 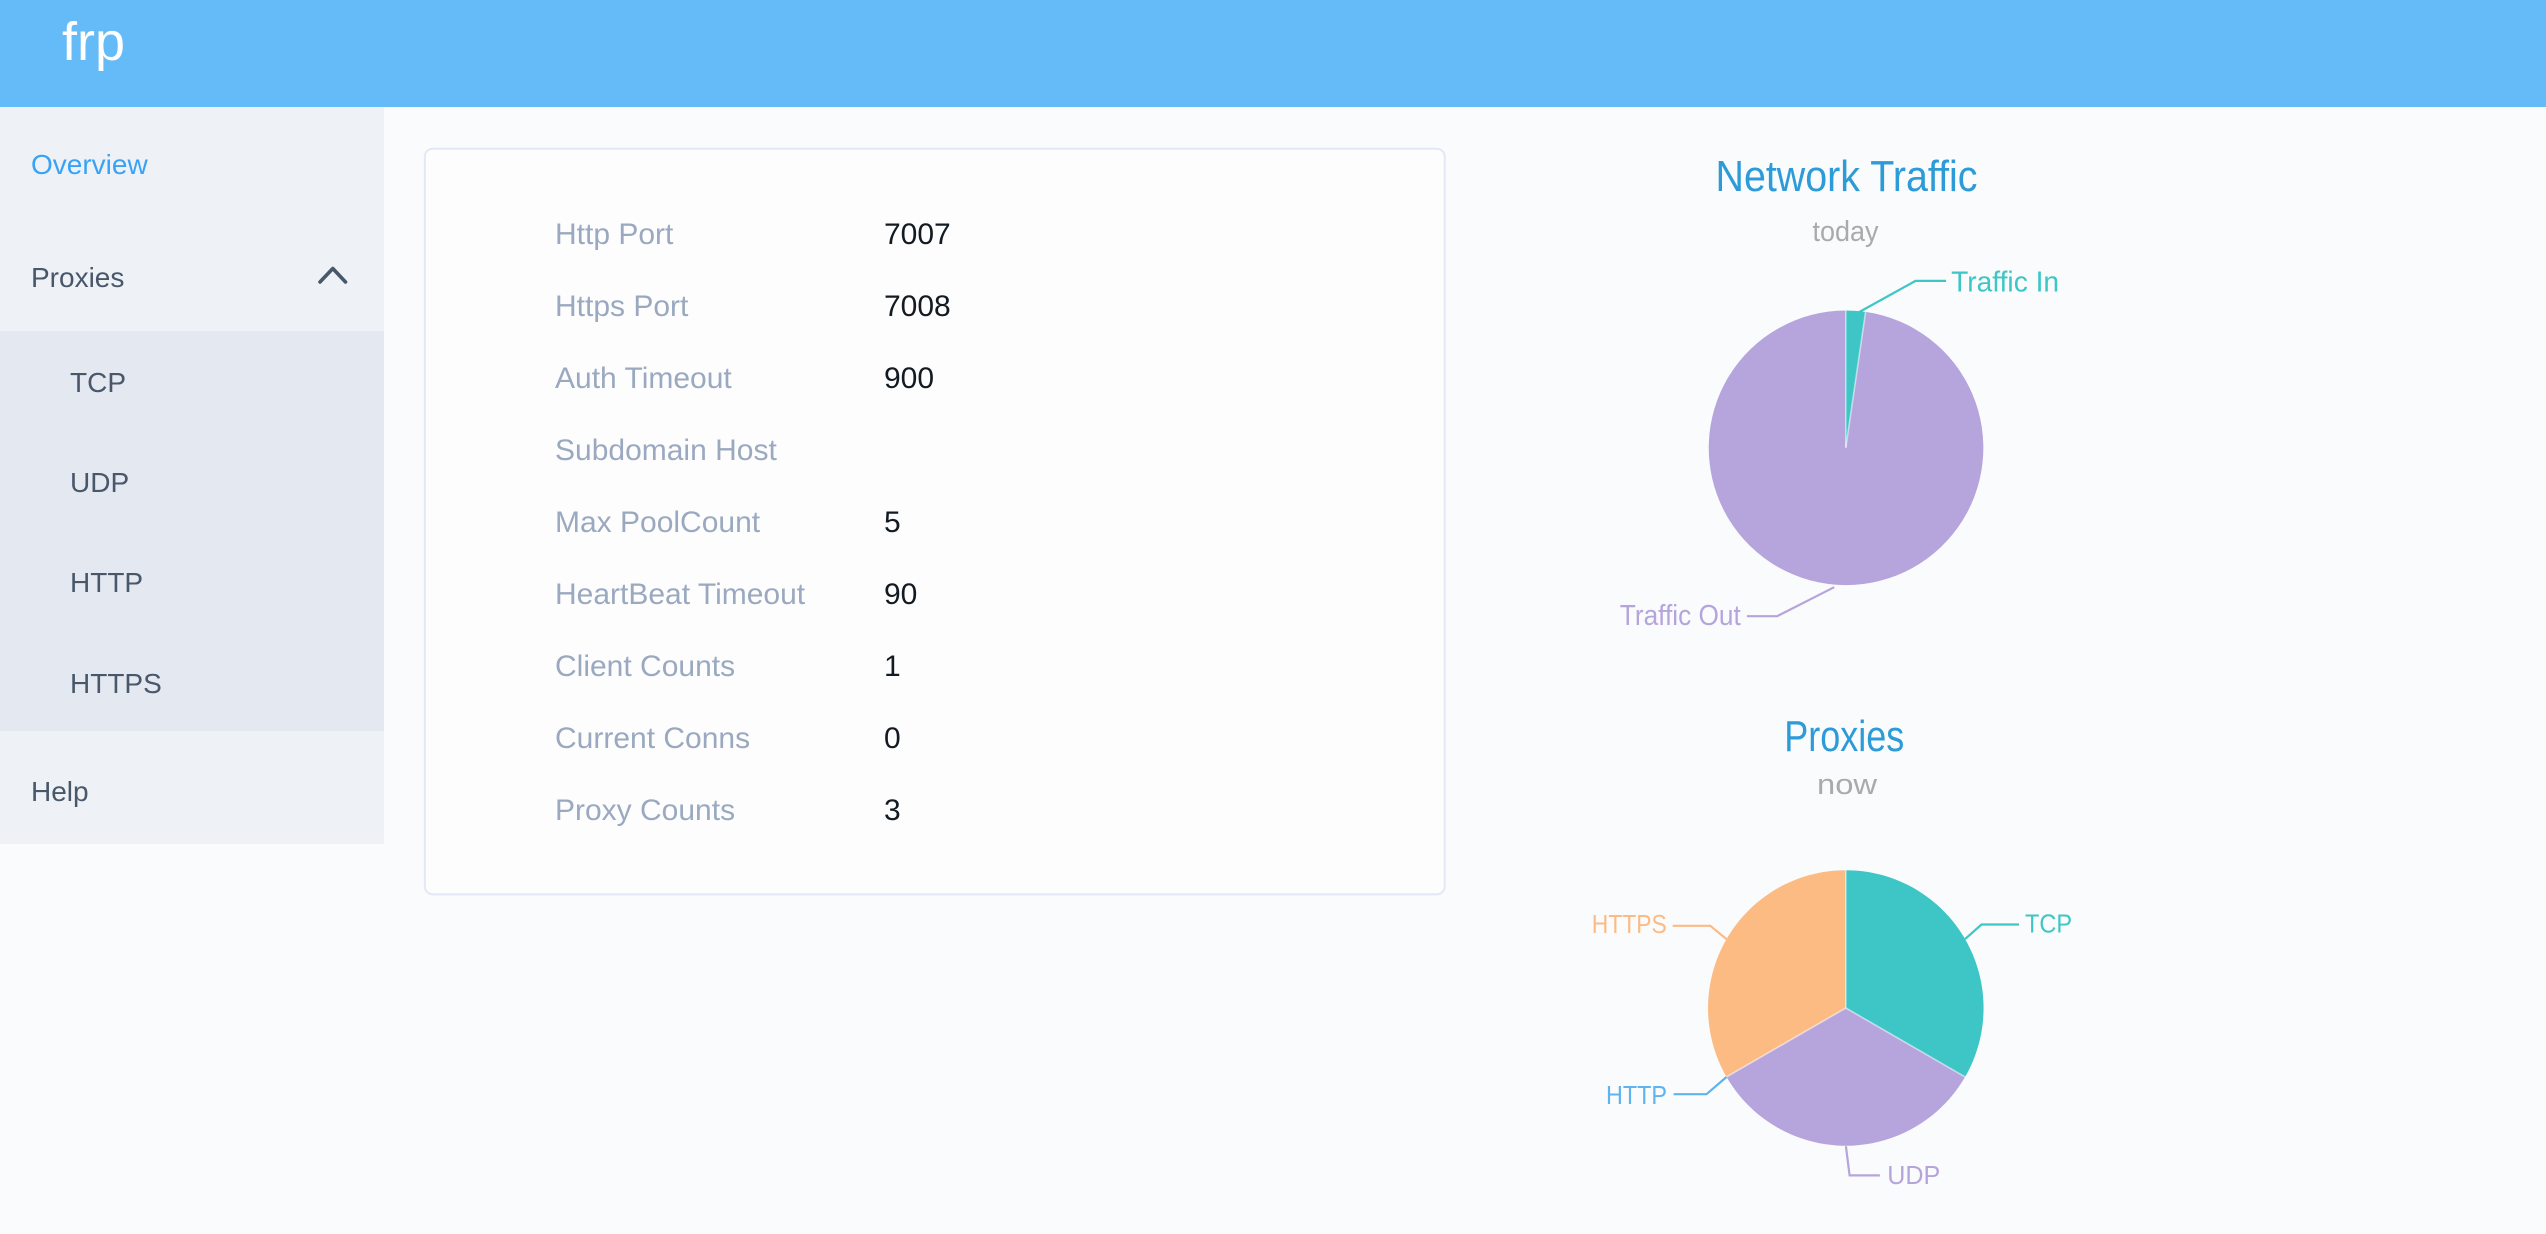 What do you see at coordinates (892, 522) in the screenshot?
I see `svg-text: 5` at bounding box center [892, 522].